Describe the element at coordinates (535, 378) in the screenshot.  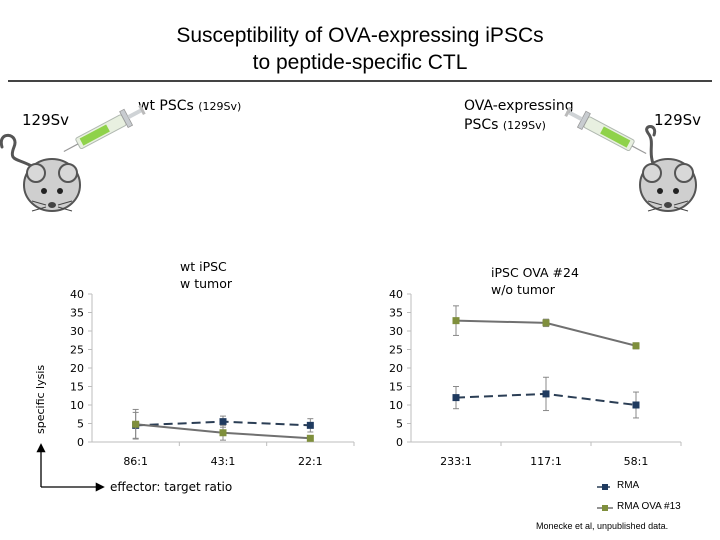
I see `right-chart: 0 5 10 15 20 25 30 35 40 233:1 117:1 58:1` at that location.